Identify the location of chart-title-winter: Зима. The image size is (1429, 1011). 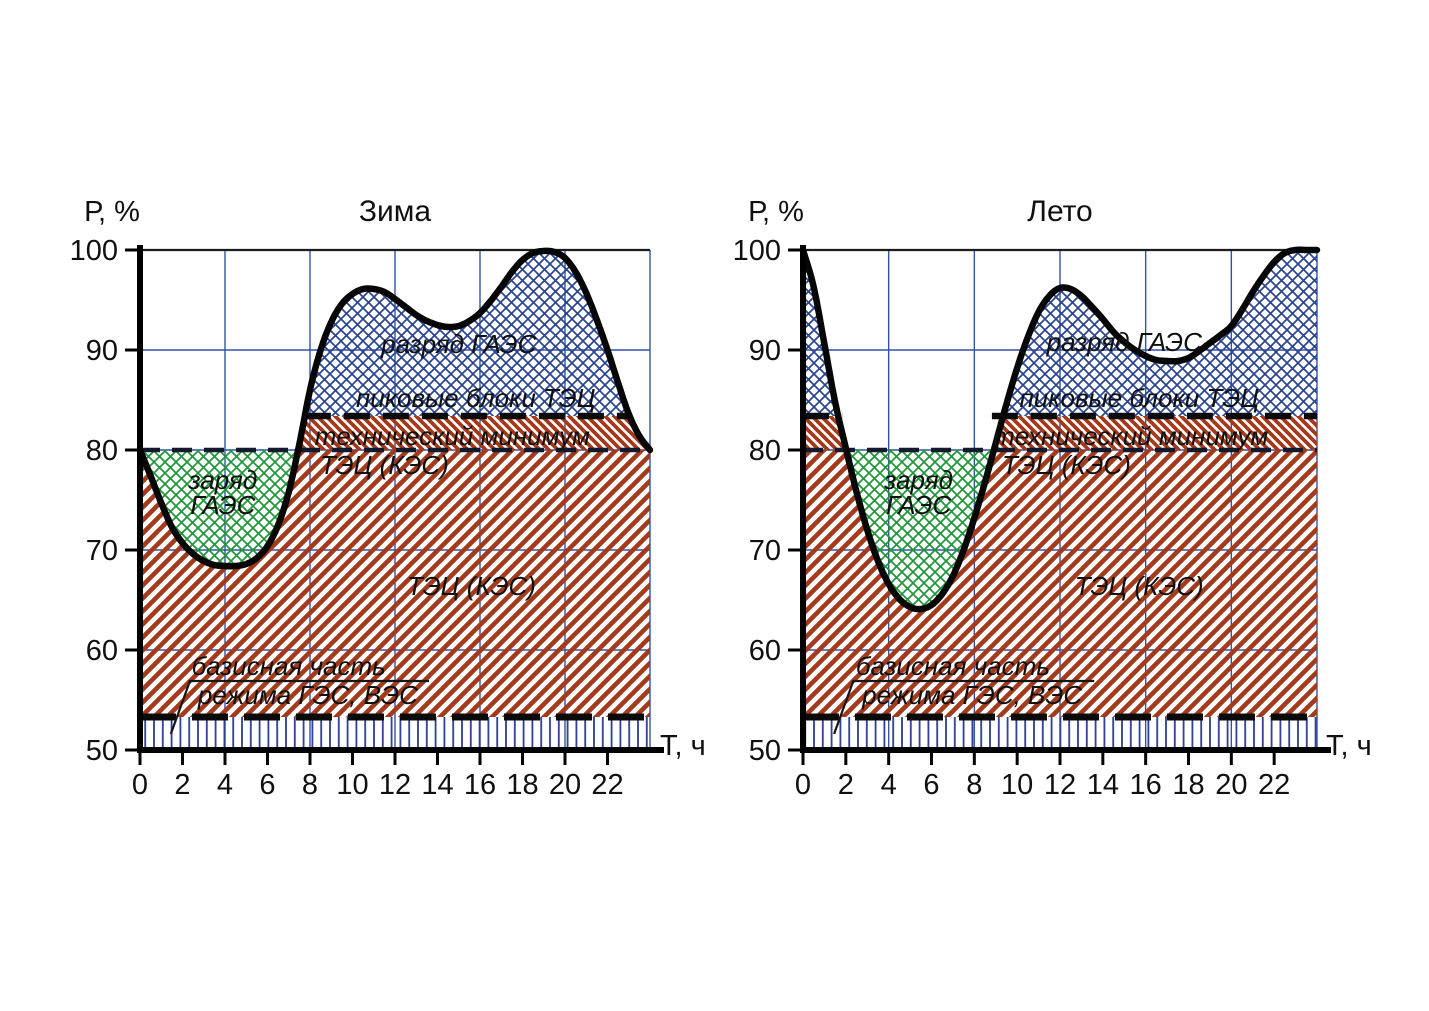
(395, 211).